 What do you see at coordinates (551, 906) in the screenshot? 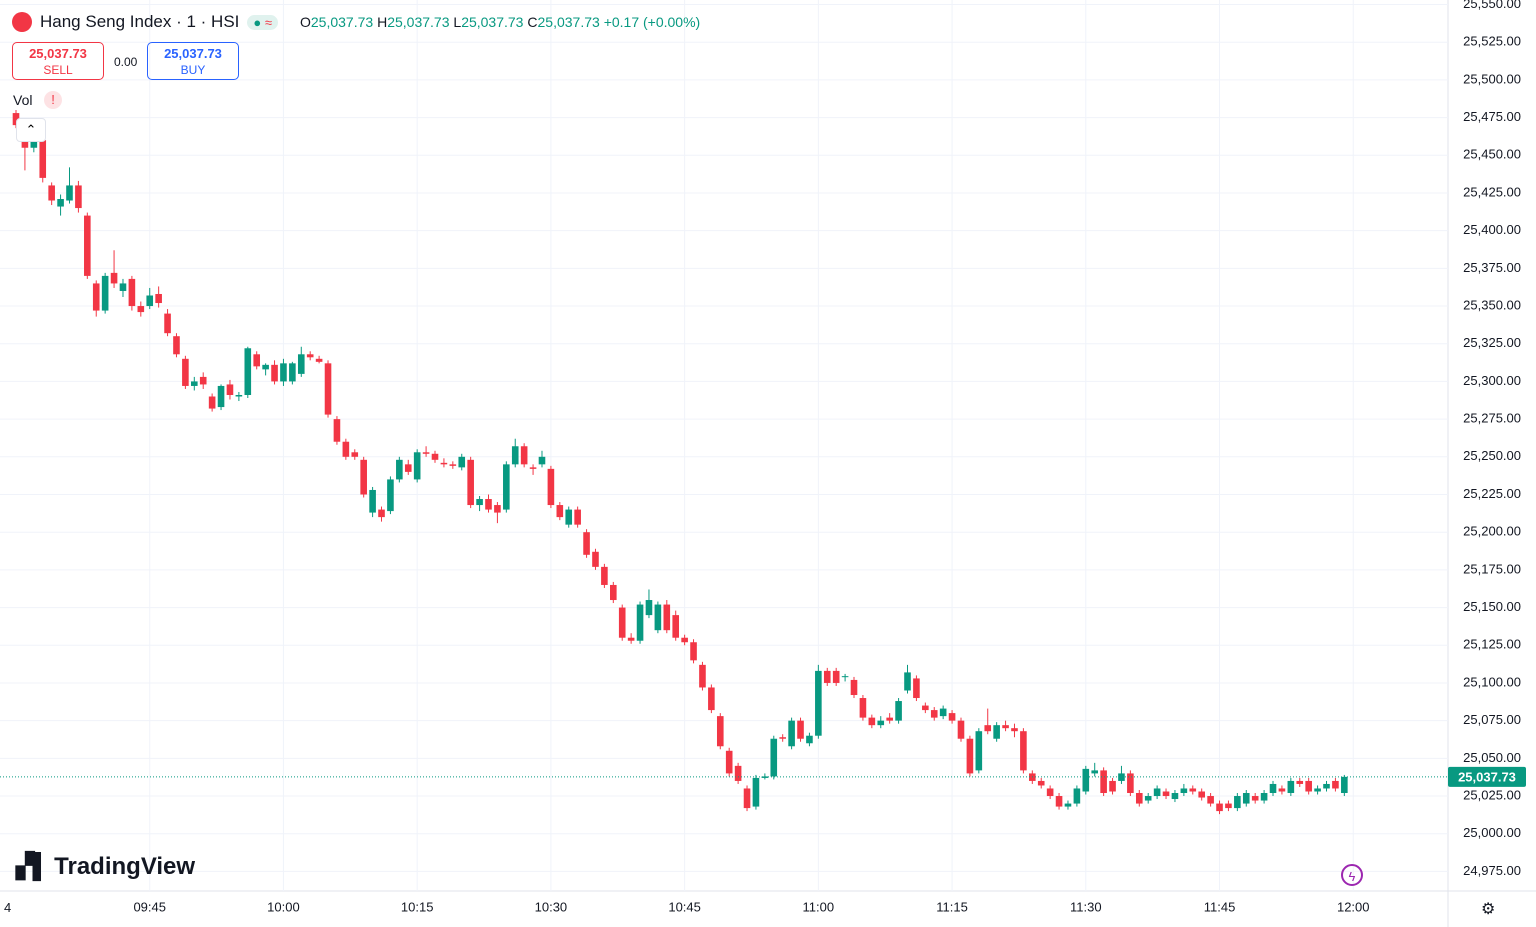
I see `x-tick-label: 10:30` at bounding box center [551, 906].